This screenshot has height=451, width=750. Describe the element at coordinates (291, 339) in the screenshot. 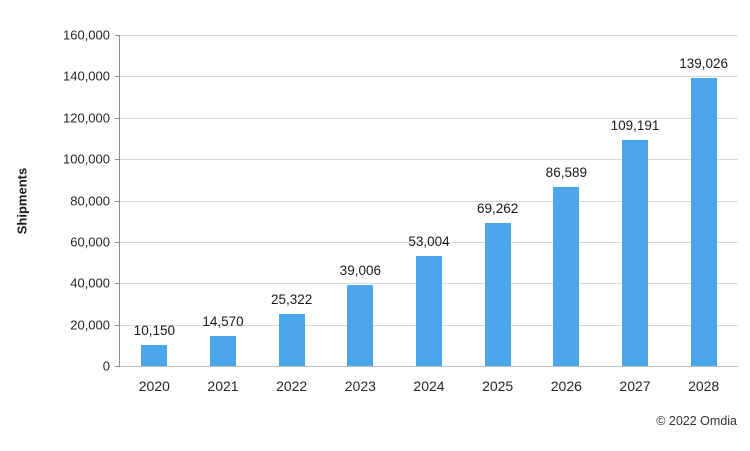

I see `bar-2022` at that location.